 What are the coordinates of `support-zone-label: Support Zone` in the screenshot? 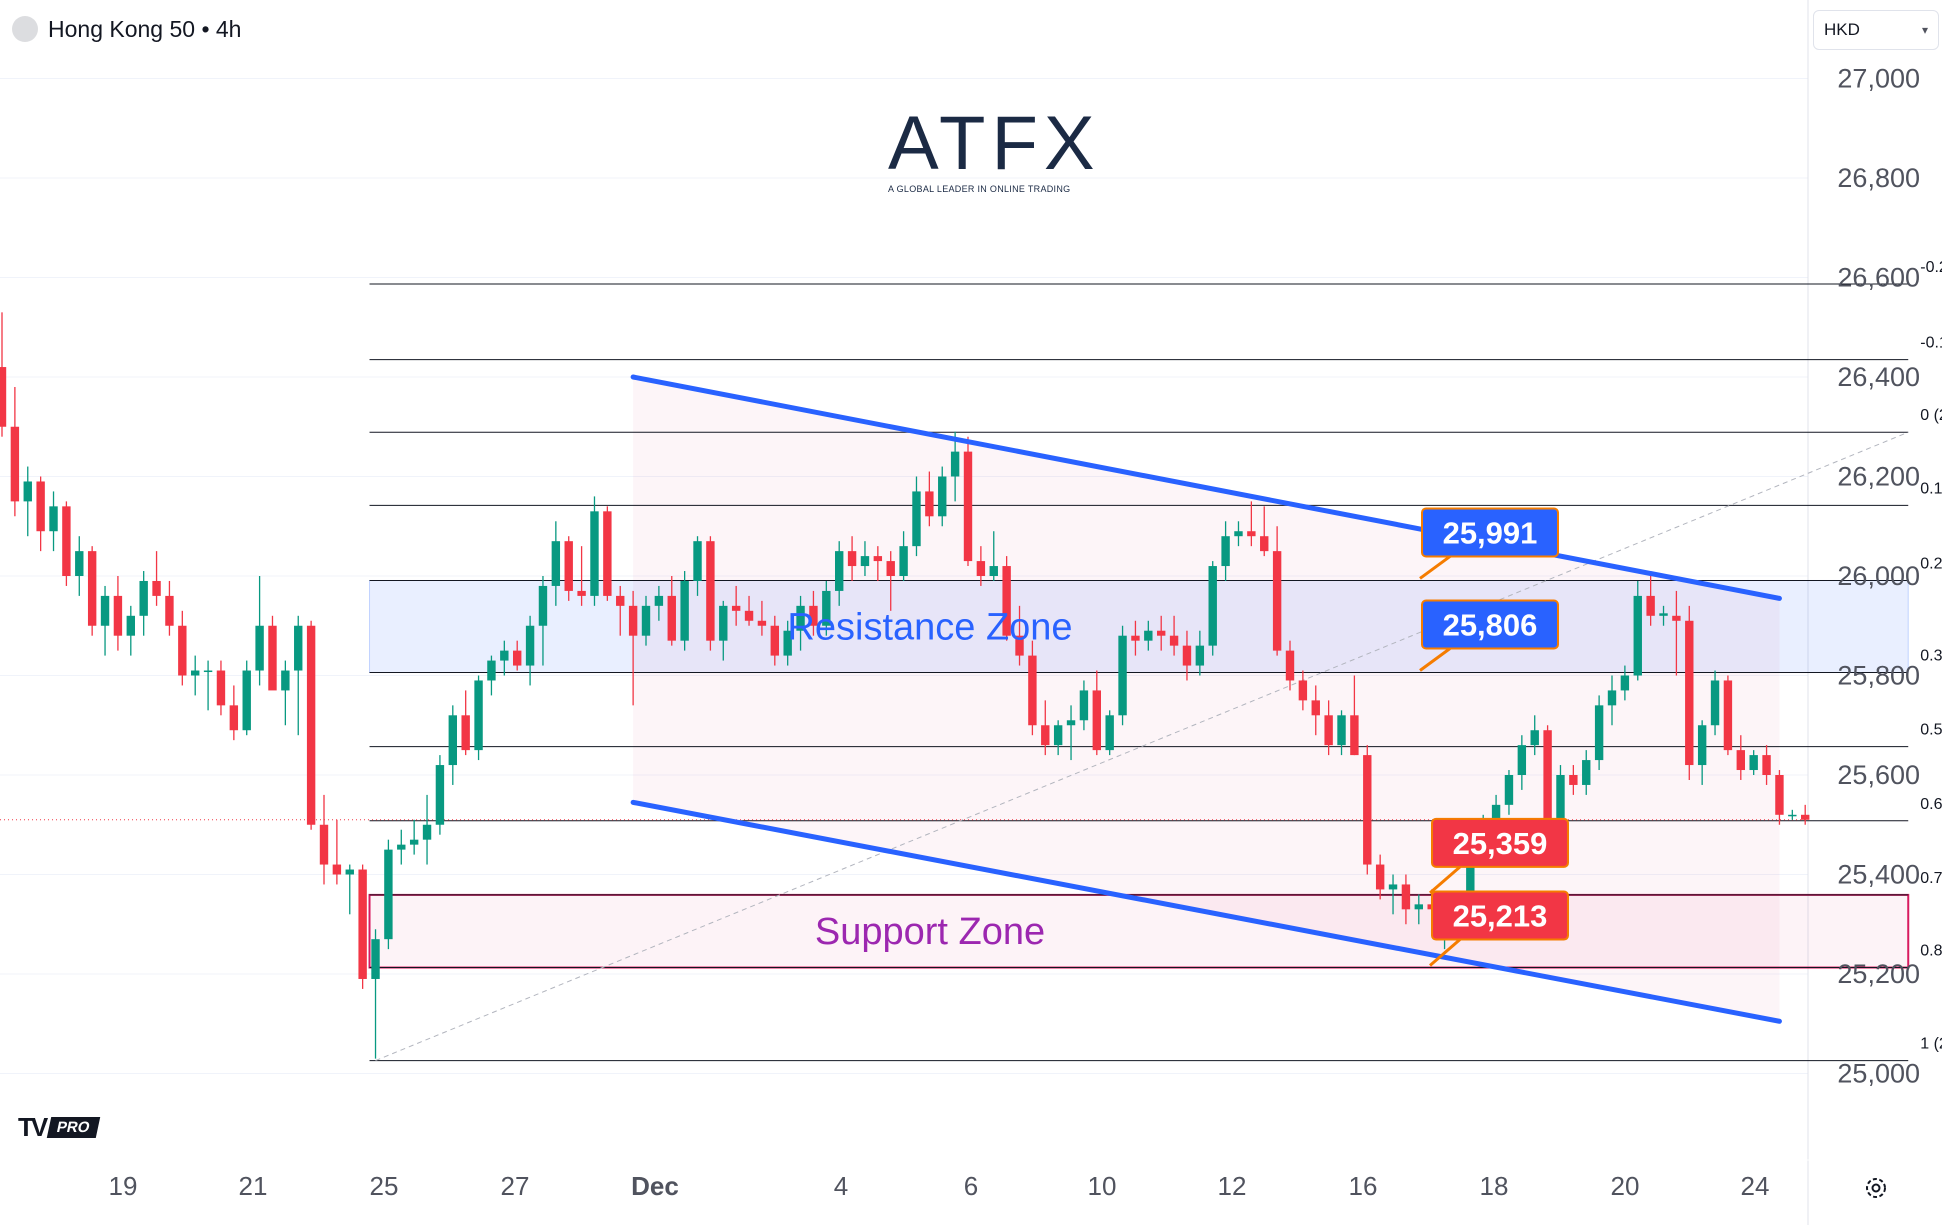 It's located at (930, 932).